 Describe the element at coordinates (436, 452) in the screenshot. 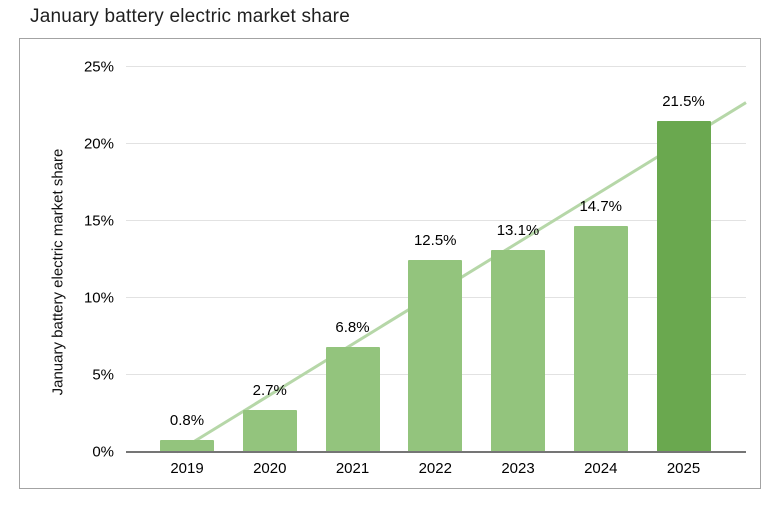

I see `x-axis-line` at that location.